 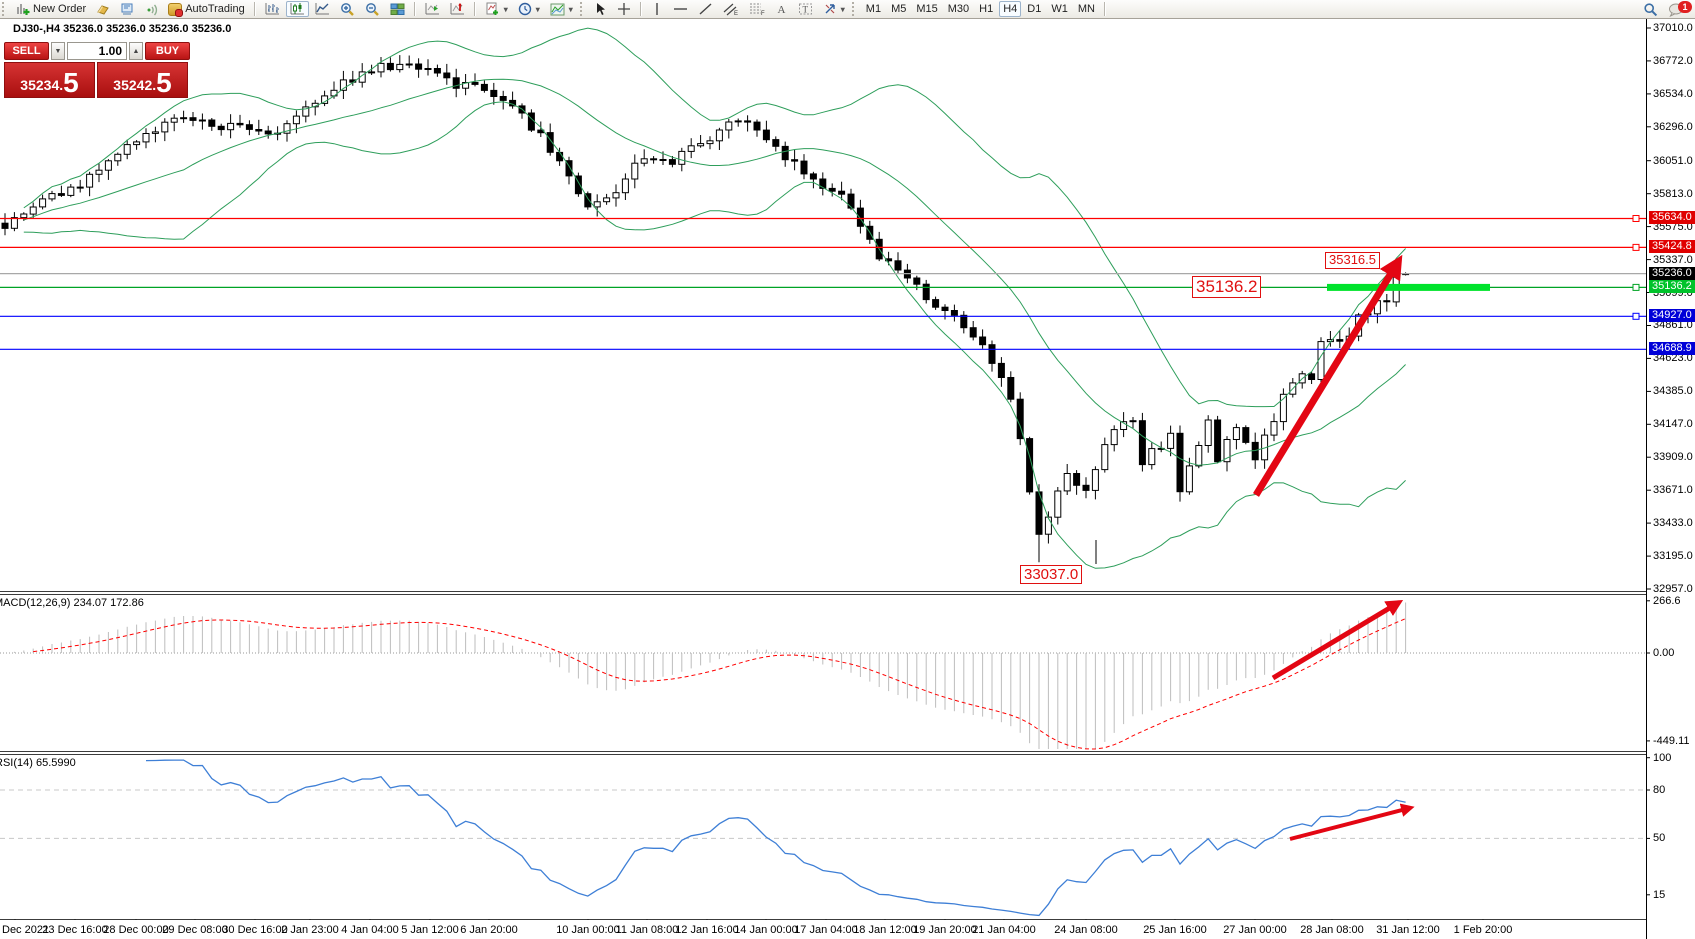 What do you see at coordinates (58, 51) in the screenshot?
I see `volume-decrease-button: ▼` at bounding box center [58, 51].